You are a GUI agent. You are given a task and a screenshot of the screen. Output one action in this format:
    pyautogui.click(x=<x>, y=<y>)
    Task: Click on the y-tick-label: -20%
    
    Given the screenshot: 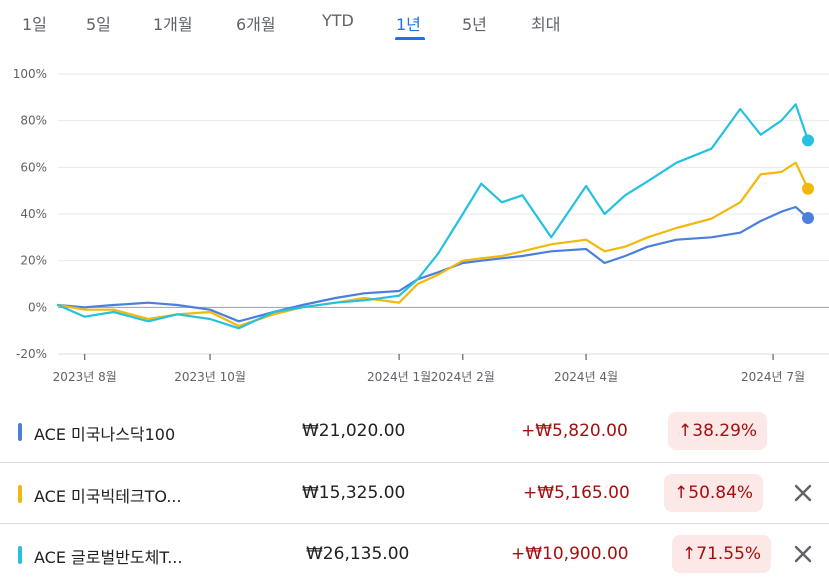 What is the action you would take?
    pyautogui.click(x=31, y=354)
    